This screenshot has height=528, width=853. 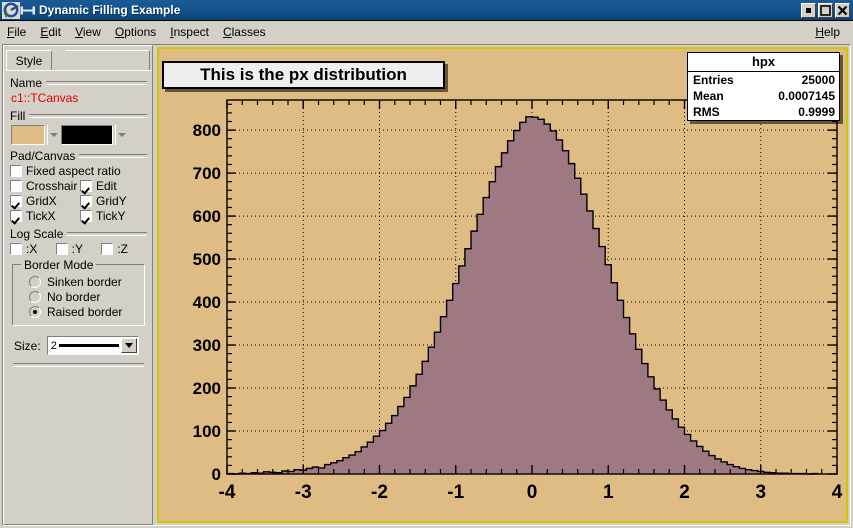 I want to click on editor-tabstrip: Style, so click(x=79, y=59).